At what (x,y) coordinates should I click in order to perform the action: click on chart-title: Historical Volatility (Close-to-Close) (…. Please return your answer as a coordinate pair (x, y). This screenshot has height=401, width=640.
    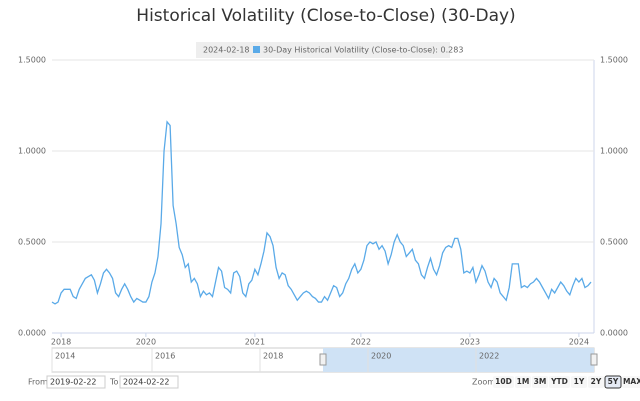
    Looking at the image, I should click on (325, 16).